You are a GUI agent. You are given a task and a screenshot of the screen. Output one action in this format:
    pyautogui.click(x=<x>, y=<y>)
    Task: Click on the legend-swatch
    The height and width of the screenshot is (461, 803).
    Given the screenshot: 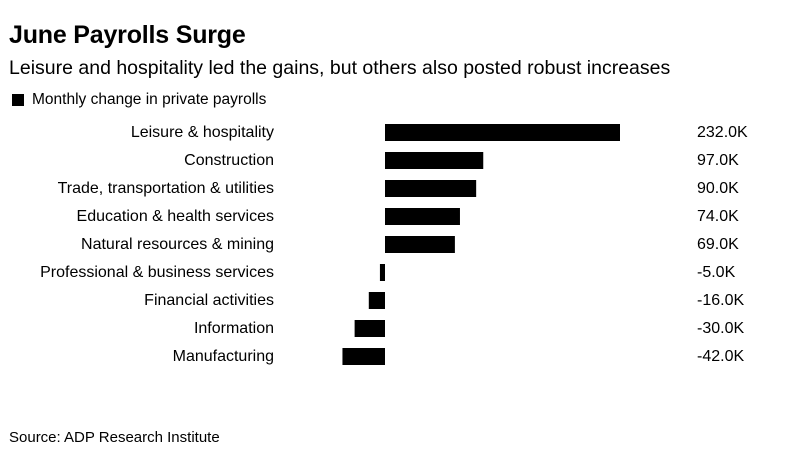 What is the action you would take?
    pyautogui.click(x=18, y=100)
    